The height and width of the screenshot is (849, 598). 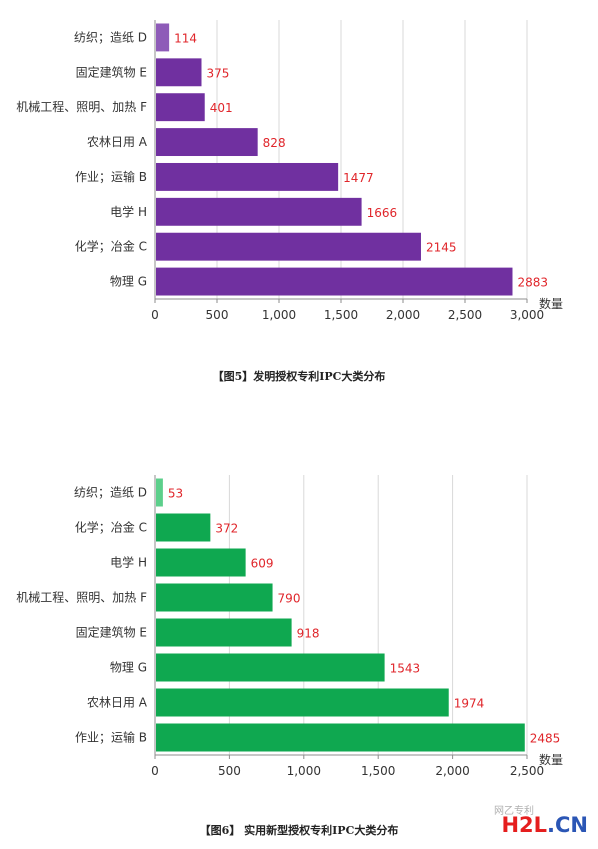 I want to click on value-label: 1974, so click(x=469, y=704).